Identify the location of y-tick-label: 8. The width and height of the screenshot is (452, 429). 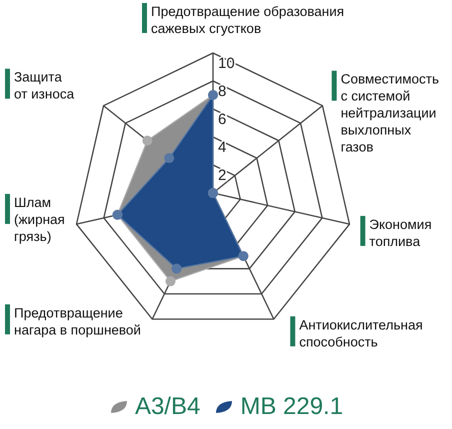
(222, 91).